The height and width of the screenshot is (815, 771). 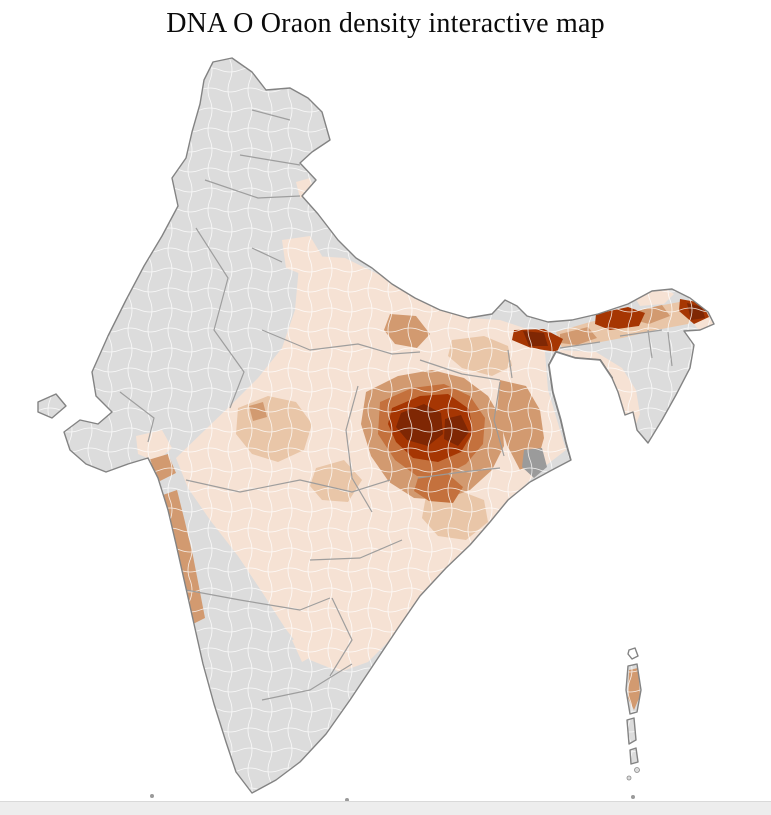 I want to click on page-bottom-strip, so click(x=385, y=808).